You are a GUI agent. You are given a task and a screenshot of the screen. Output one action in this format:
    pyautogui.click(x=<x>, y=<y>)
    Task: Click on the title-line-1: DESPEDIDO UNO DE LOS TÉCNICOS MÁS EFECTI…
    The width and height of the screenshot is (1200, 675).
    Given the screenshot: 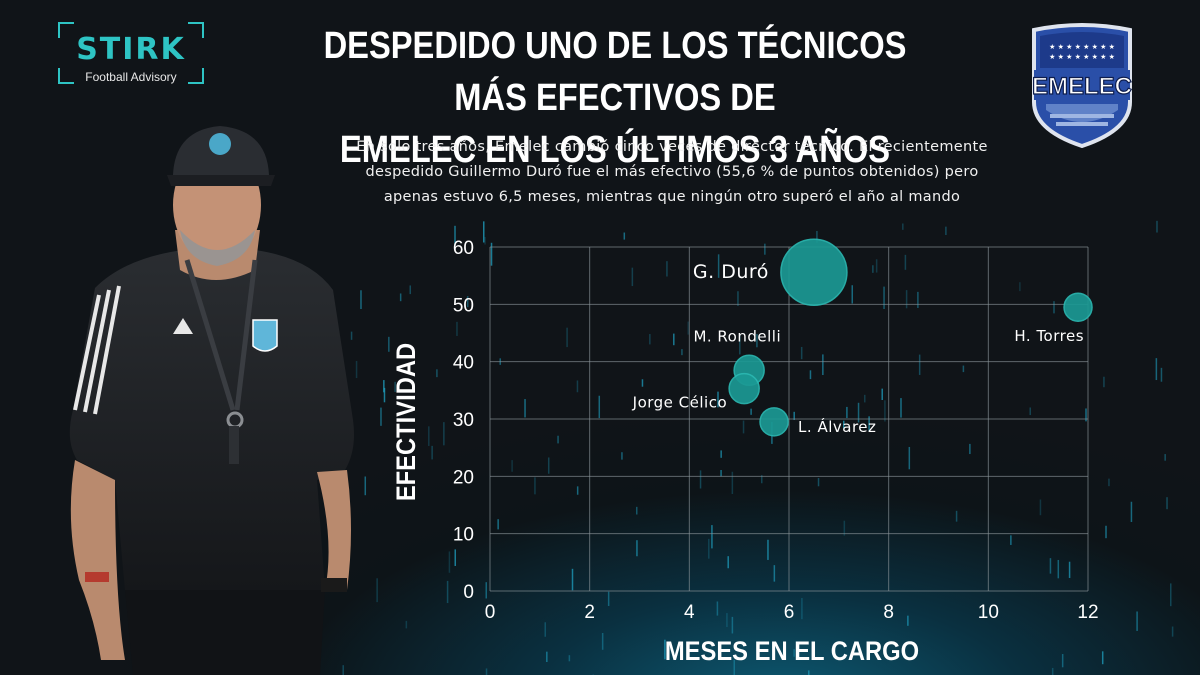 What is the action you would take?
    pyautogui.click(x=615, y=72)
    